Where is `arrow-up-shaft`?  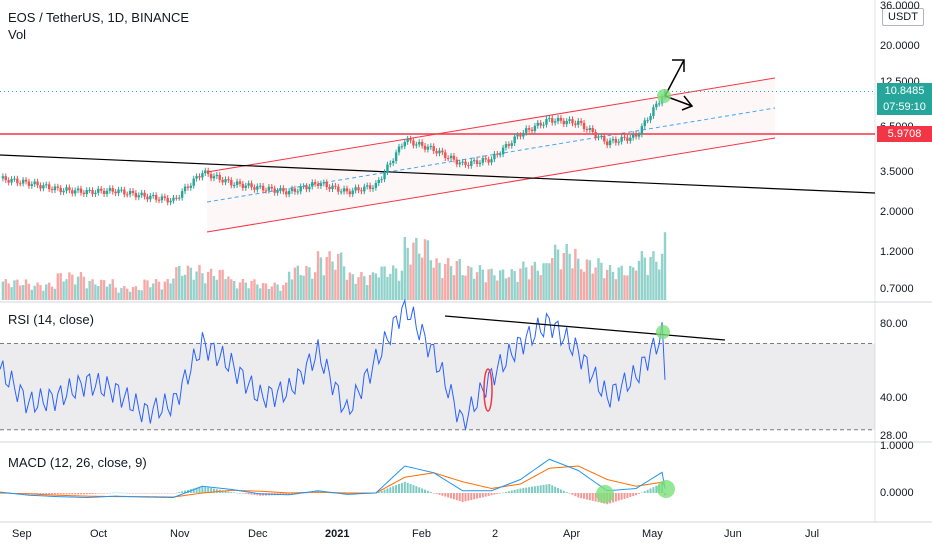
arrow-up-shaft is located at coordinates (674, 78).